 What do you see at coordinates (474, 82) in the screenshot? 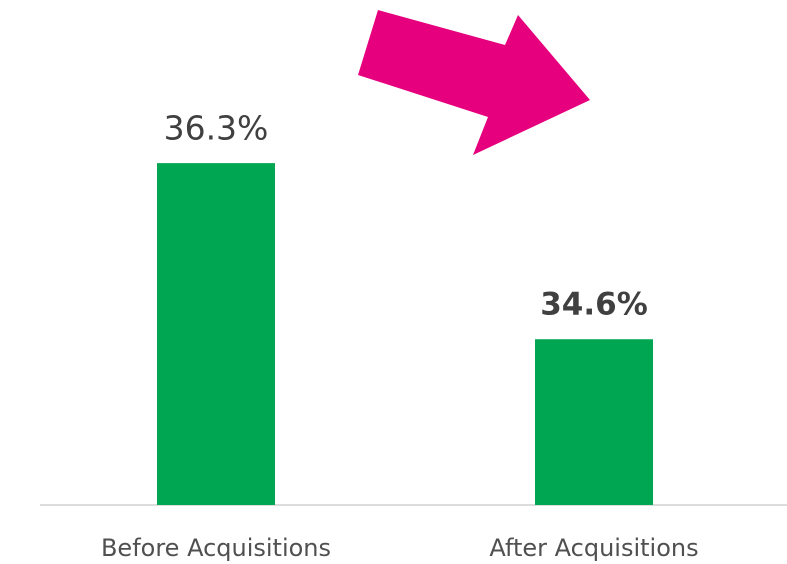
I see `trend-arrow` at bounding box center [474, 82].